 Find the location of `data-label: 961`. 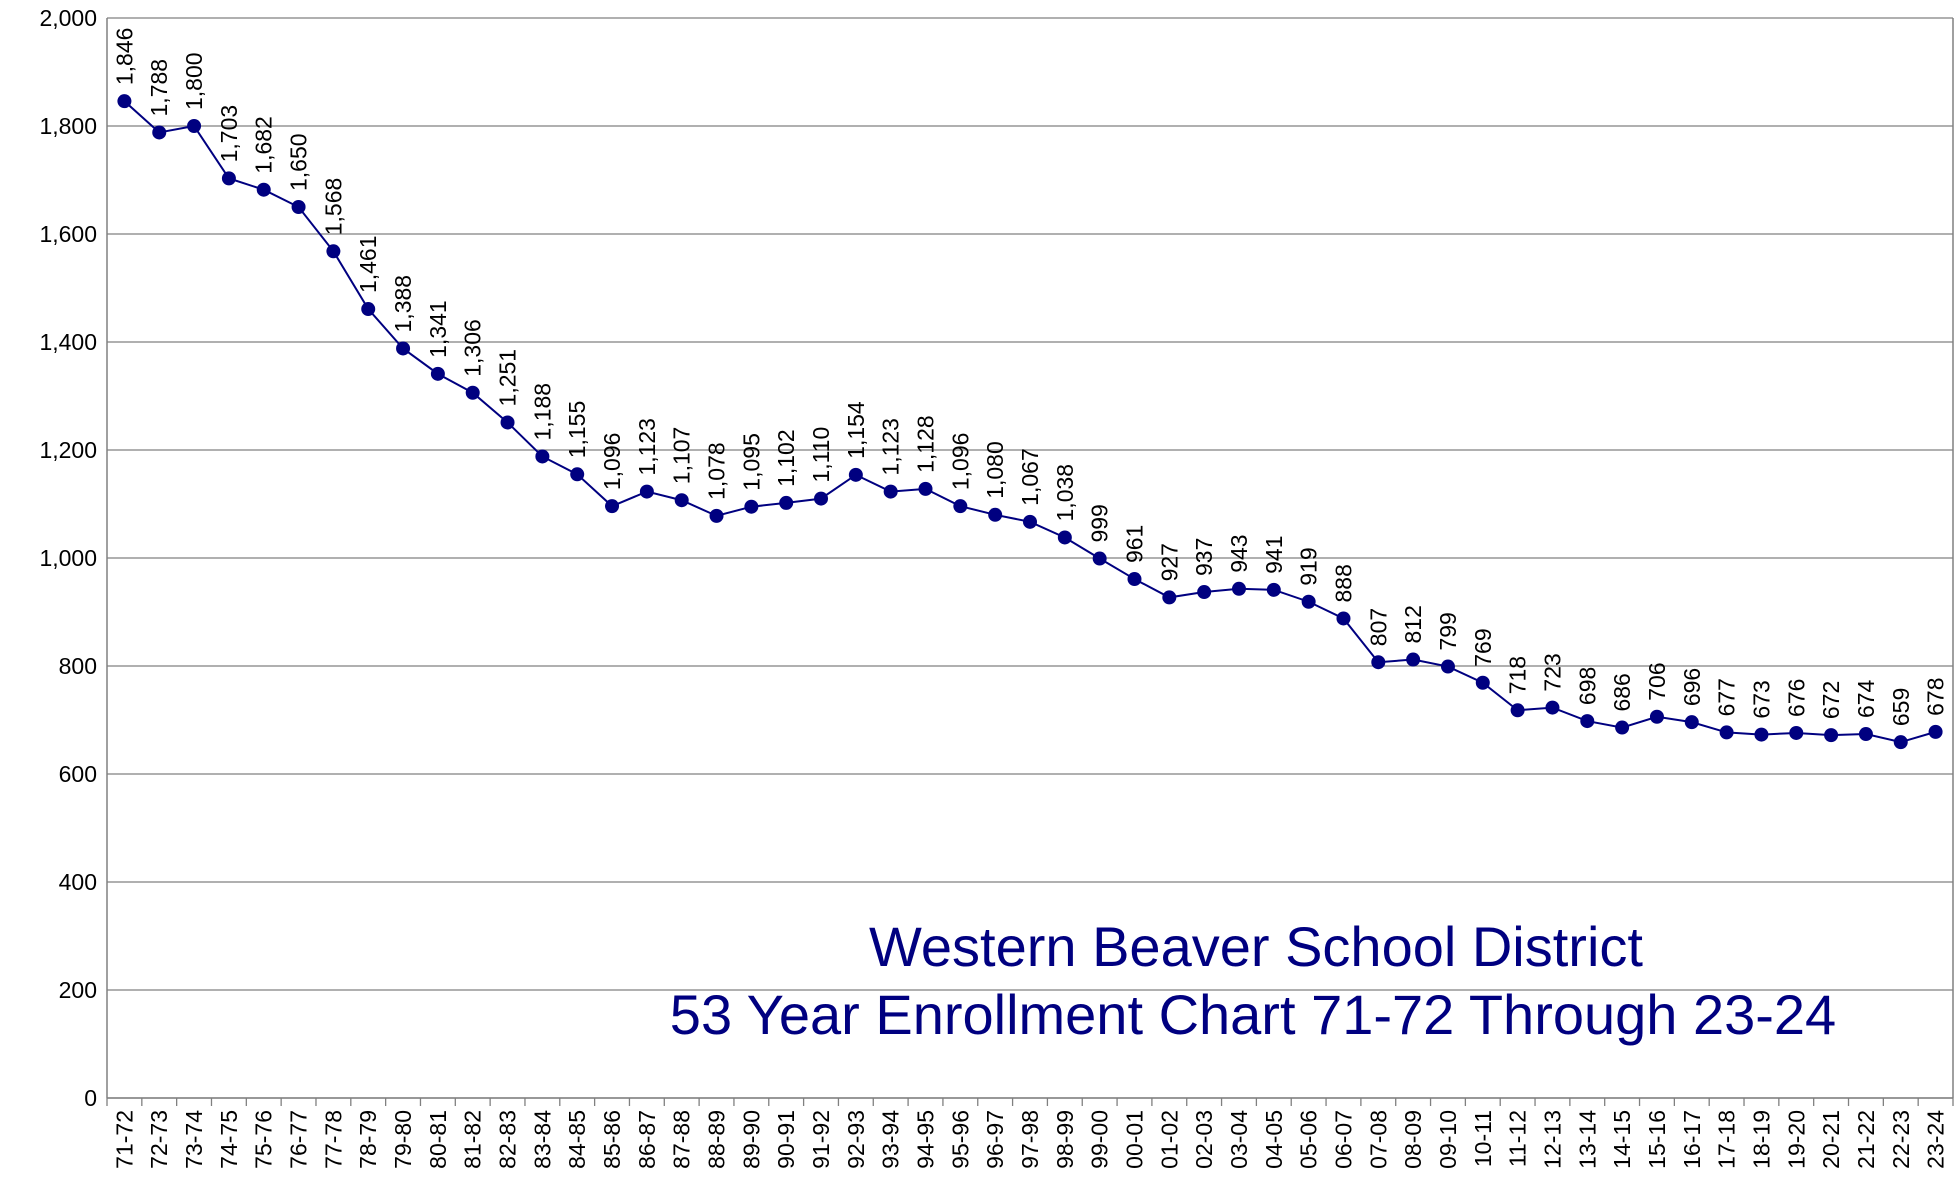

data-label: 961 is located at coordinates (1134, 544).